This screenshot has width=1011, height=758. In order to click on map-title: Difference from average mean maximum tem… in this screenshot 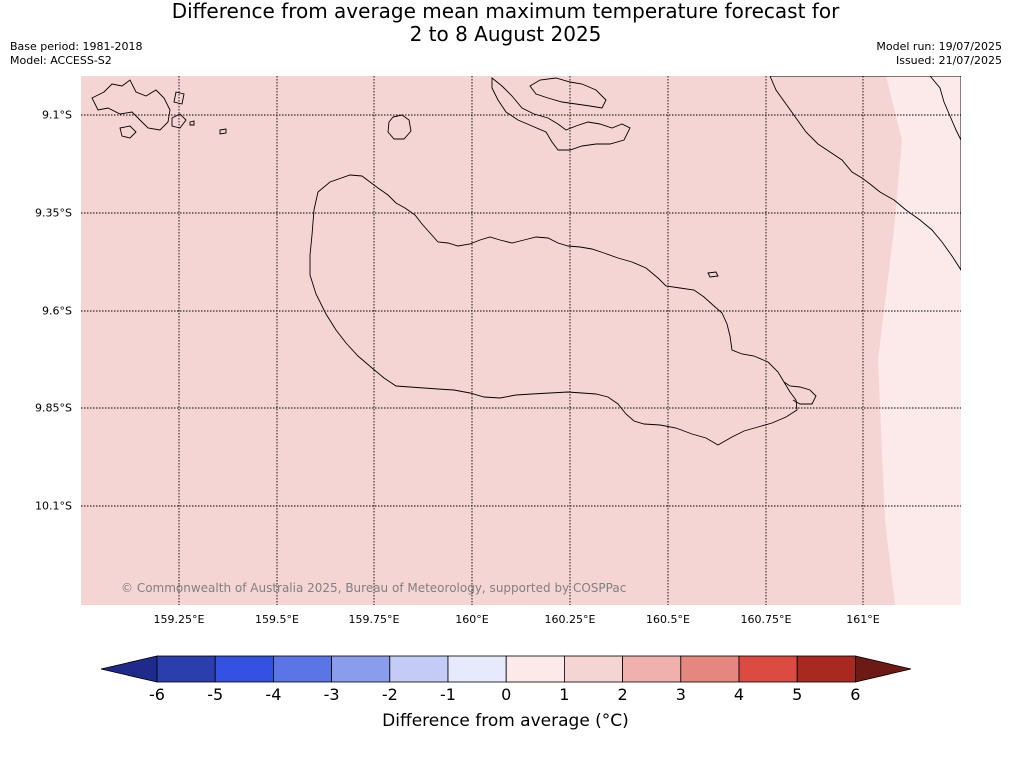, I will do `click(505, 23)`.